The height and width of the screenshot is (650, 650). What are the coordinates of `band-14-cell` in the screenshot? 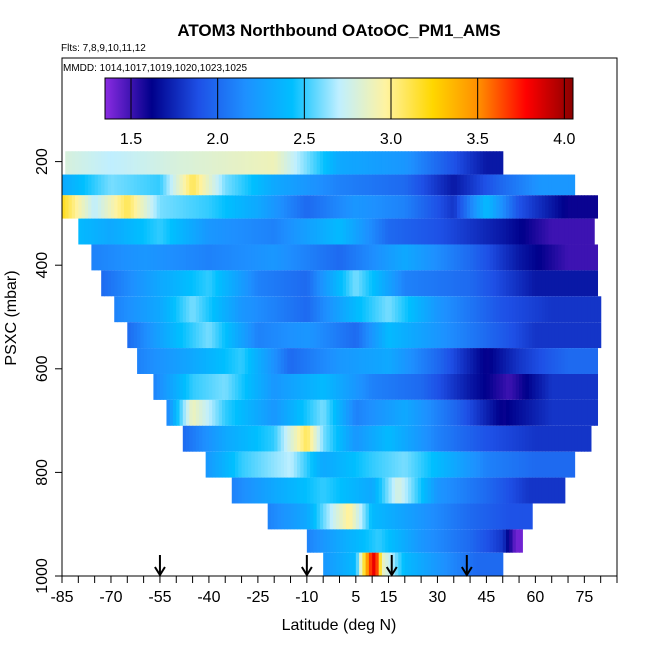 It's located at (269, 516).